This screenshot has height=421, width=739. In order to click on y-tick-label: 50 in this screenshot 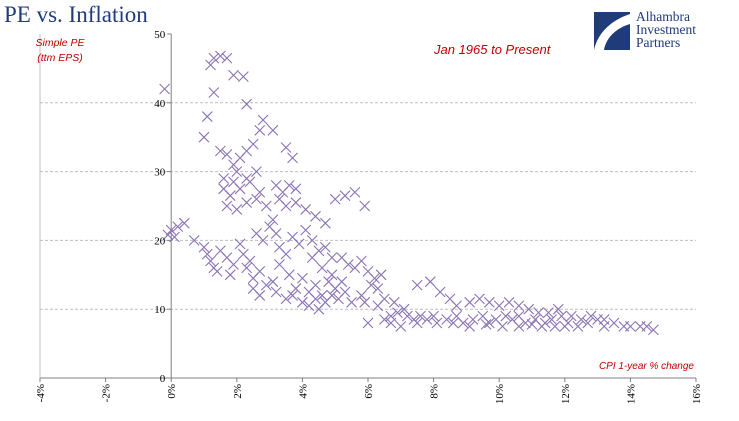, I will do `click(160, 35)`.